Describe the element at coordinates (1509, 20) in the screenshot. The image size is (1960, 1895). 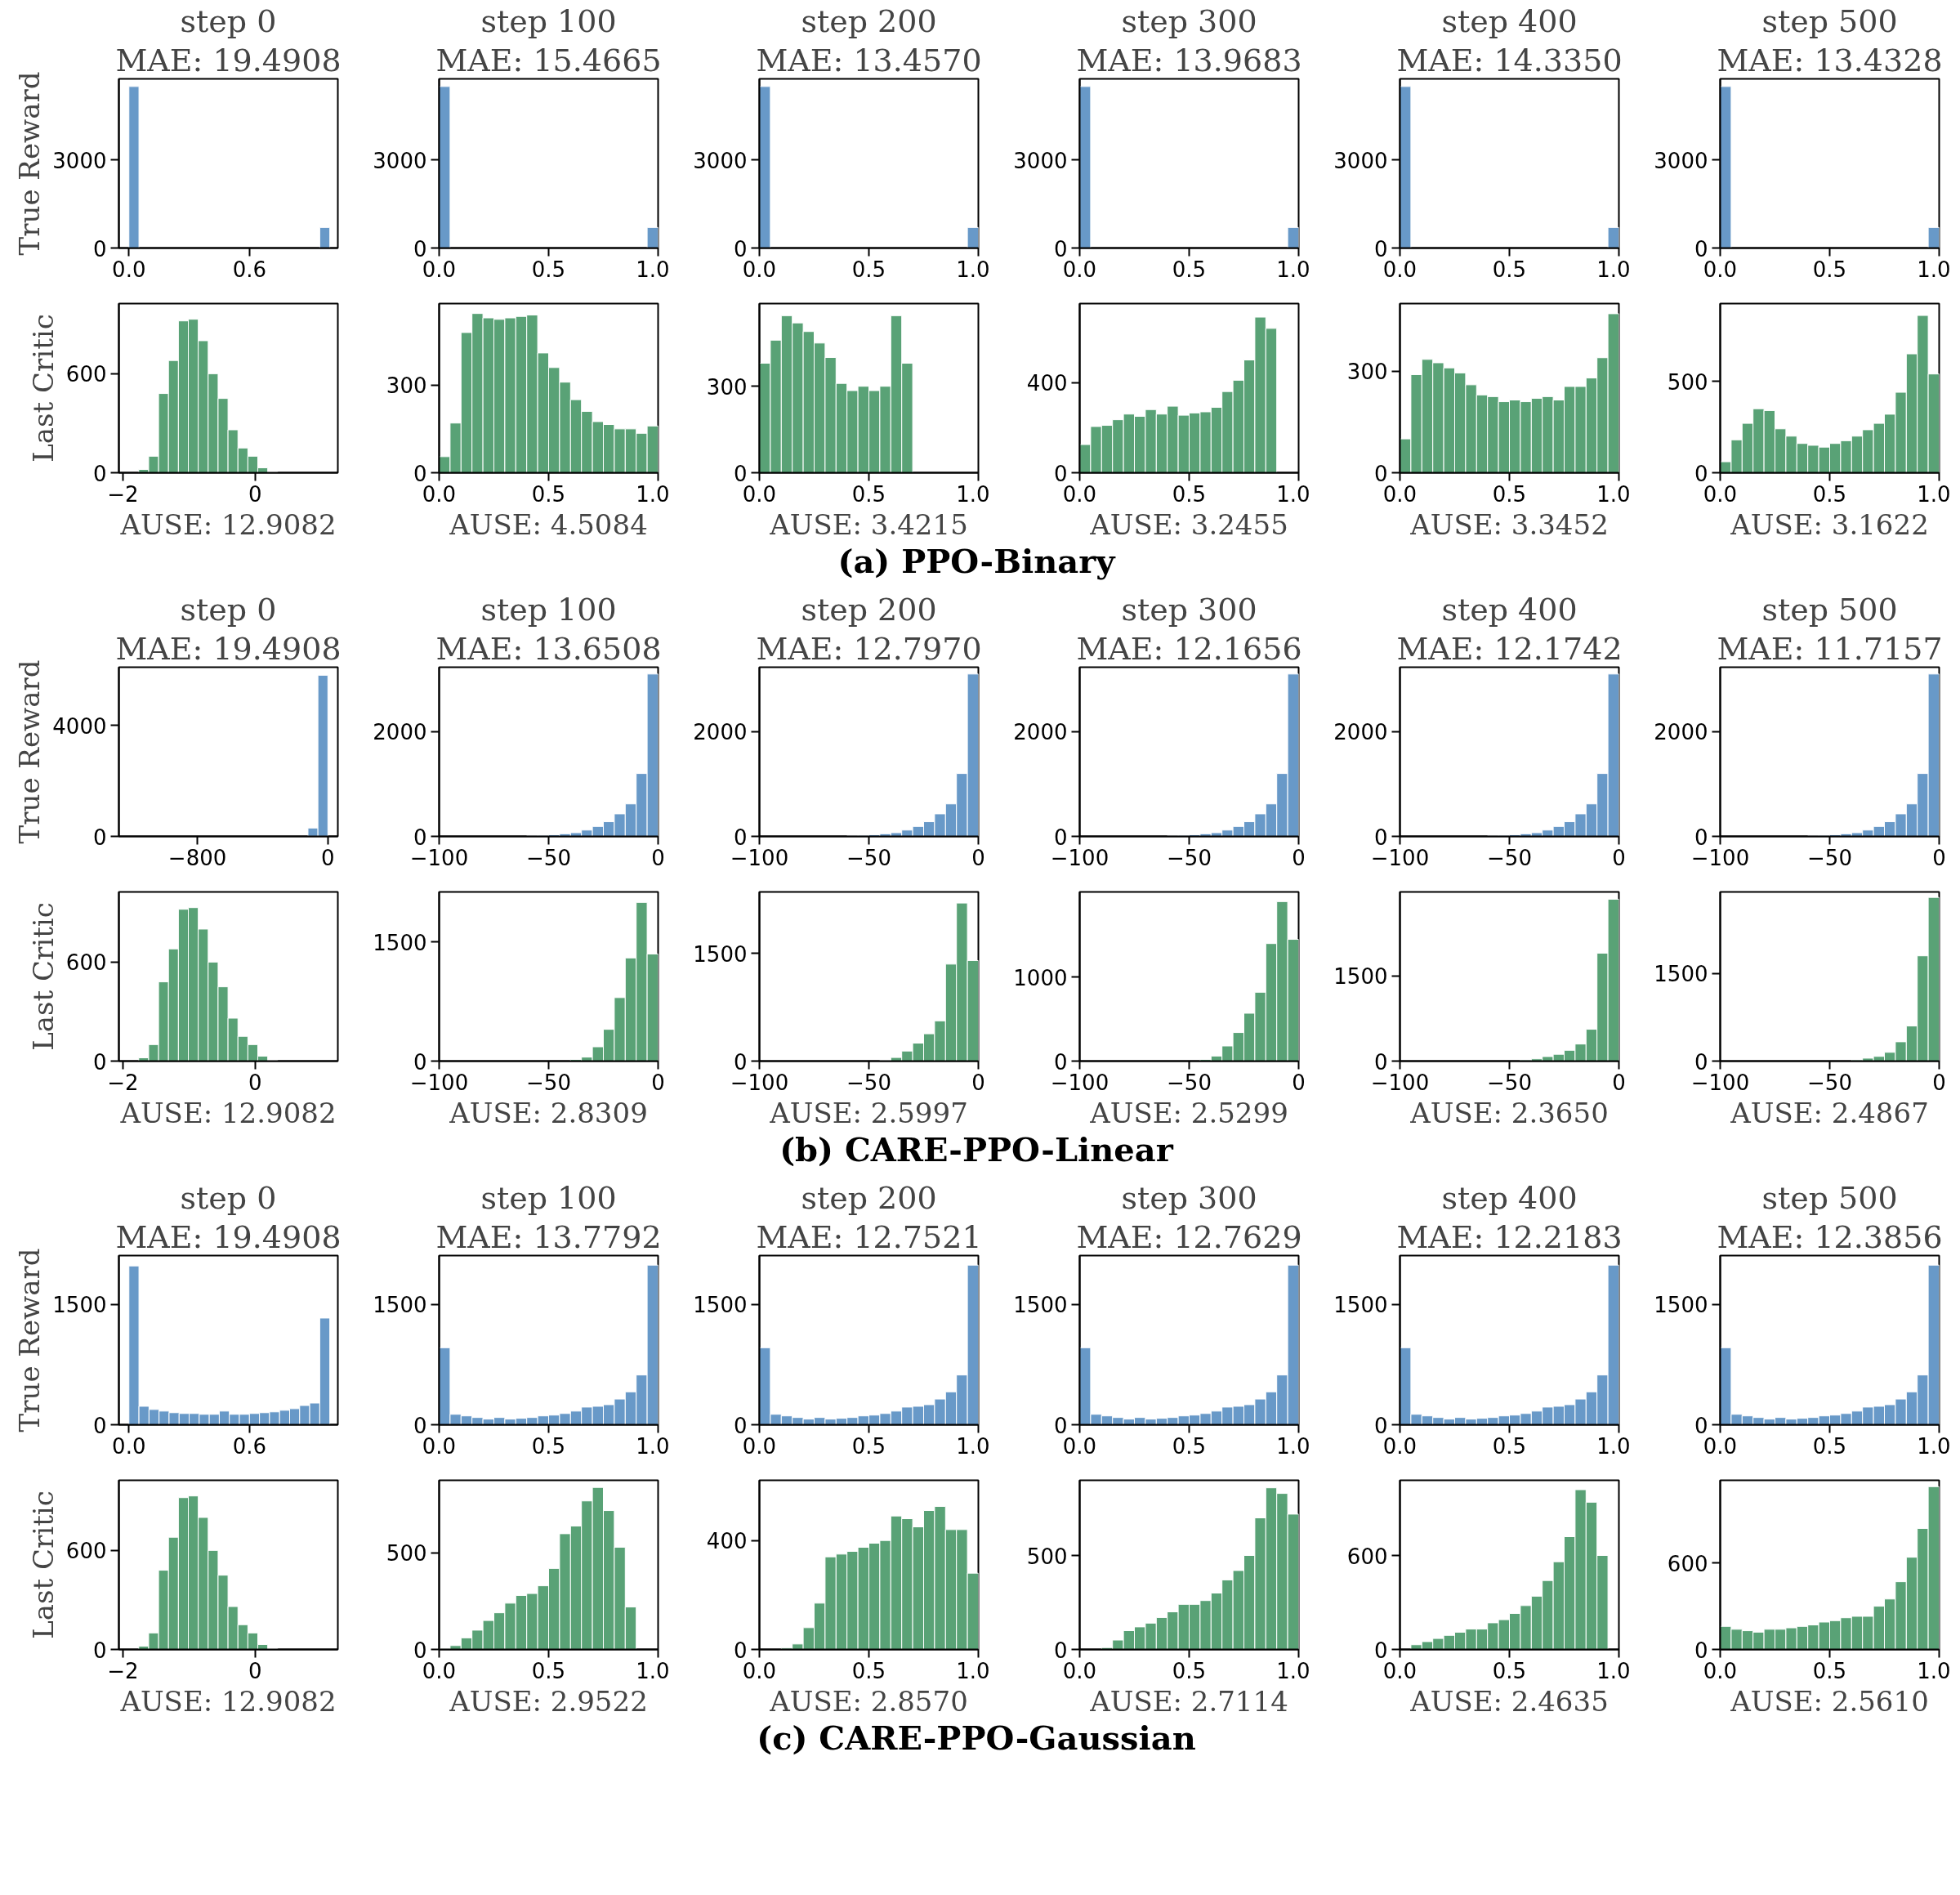
I see `chart-title: step 400` at that location.